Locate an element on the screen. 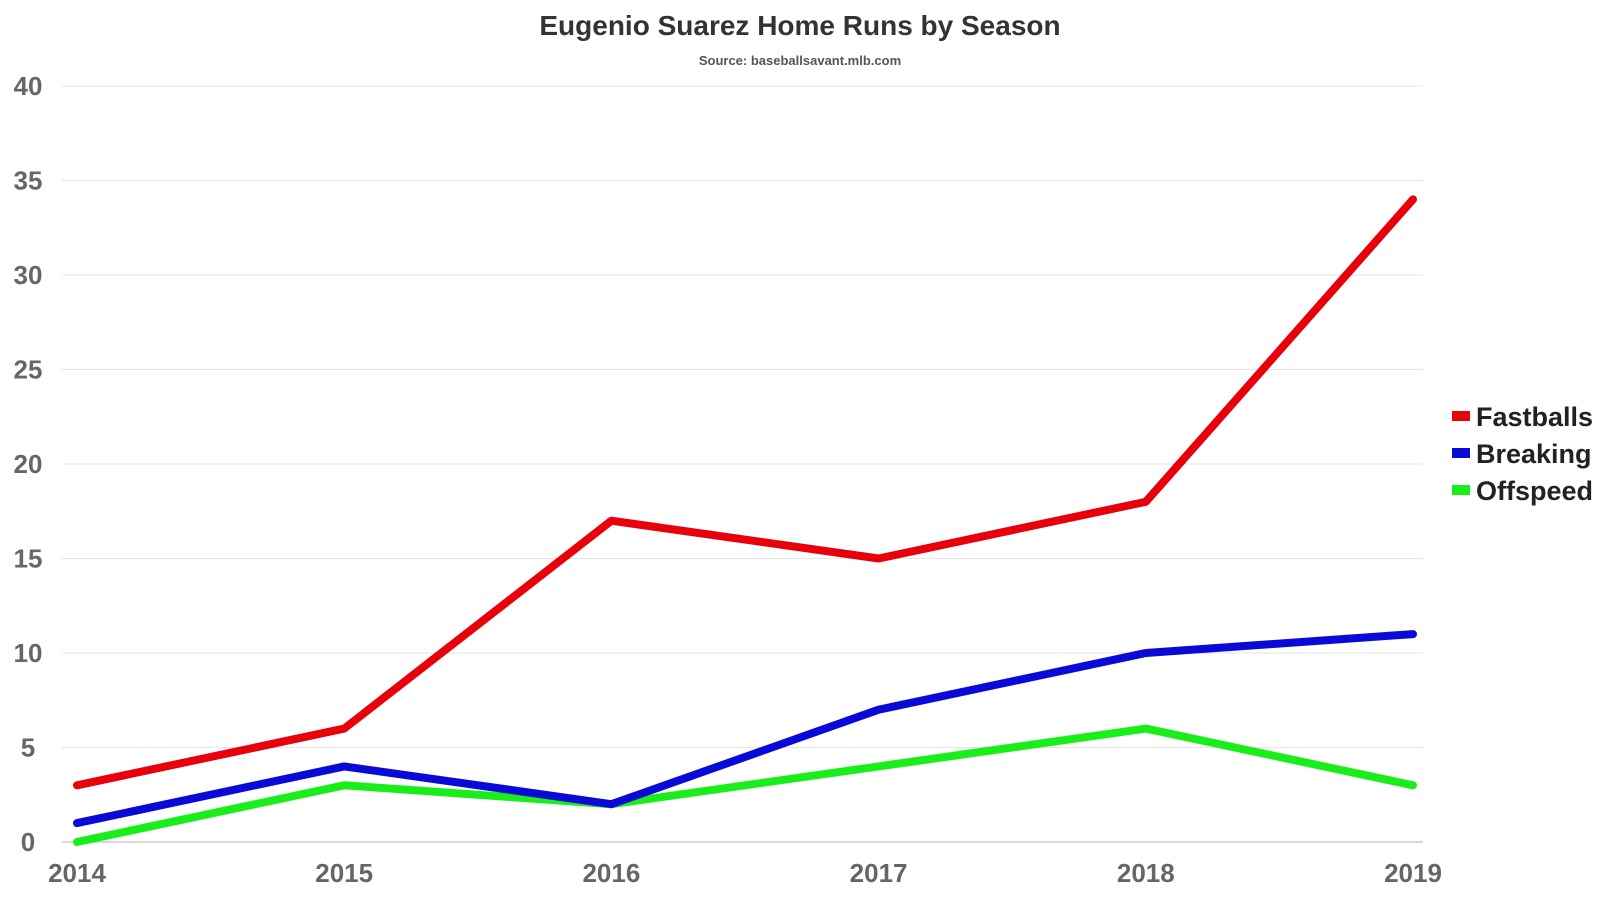  x-tick-label: 2019 is located at coordinates (1413, 873).